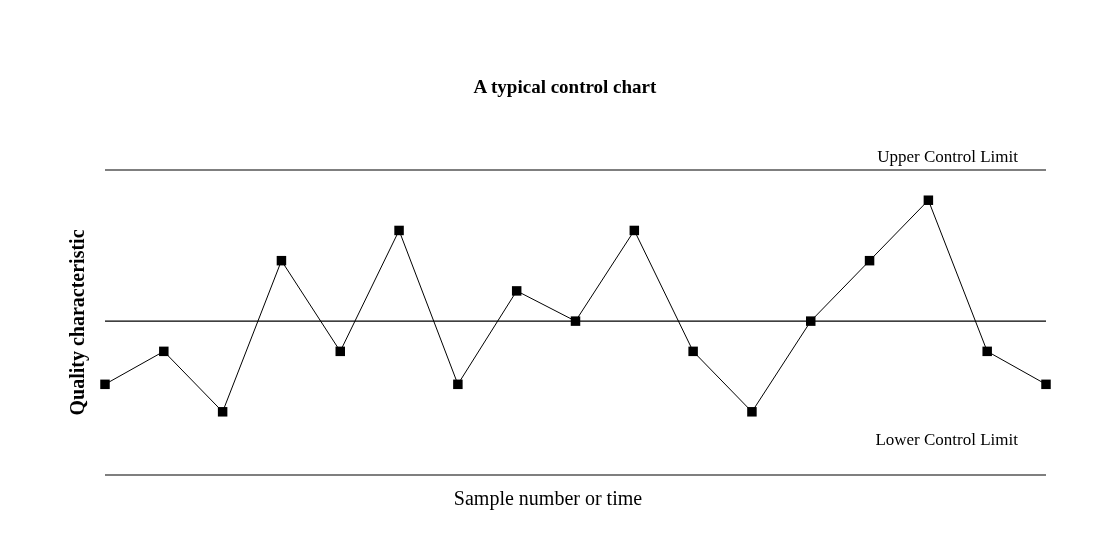  I want to click on ref-line-label: Lower Control Limit, so click(947, 439).